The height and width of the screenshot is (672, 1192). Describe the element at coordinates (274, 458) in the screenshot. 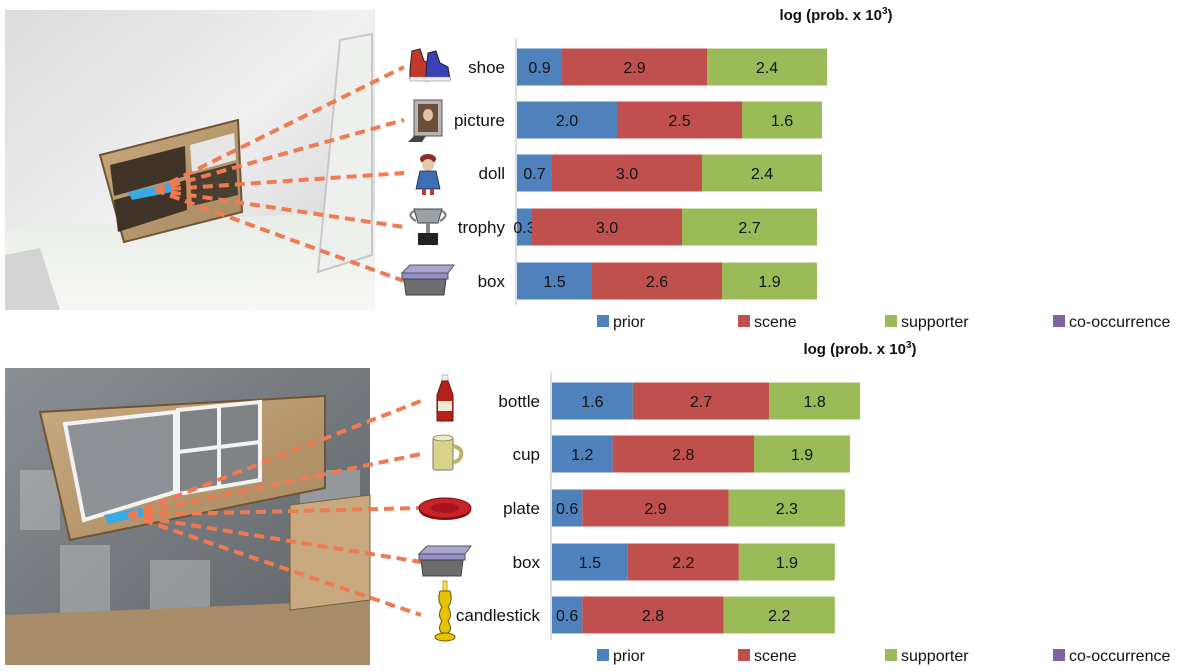

I see `leader-line-bottle` at that location.